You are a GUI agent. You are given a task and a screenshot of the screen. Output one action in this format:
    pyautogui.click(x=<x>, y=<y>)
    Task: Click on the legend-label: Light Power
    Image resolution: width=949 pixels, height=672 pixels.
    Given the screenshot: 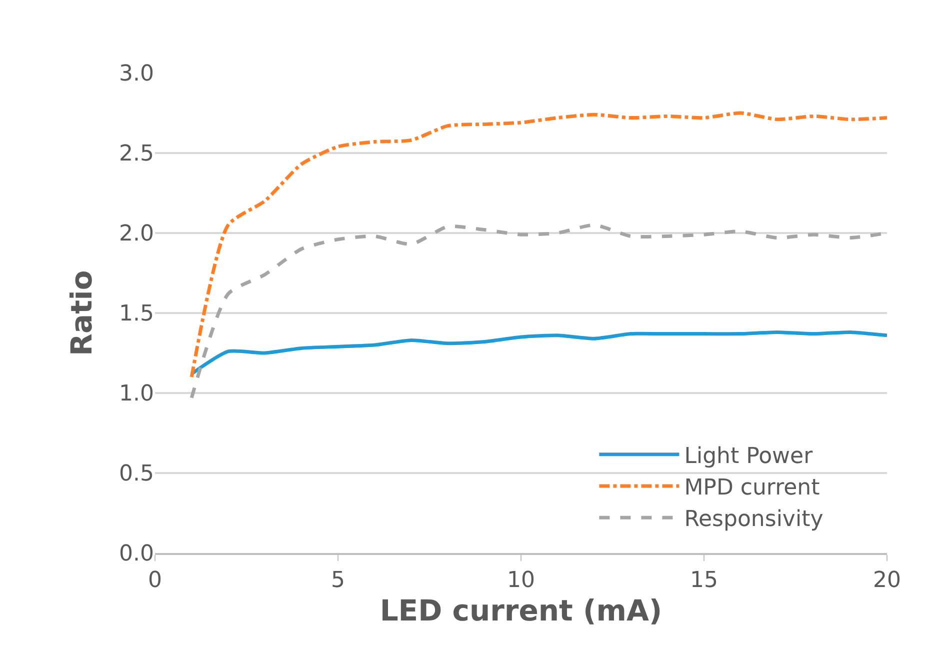 What is the action you would take?
    pyautogui.click(x=749, y=456)
    